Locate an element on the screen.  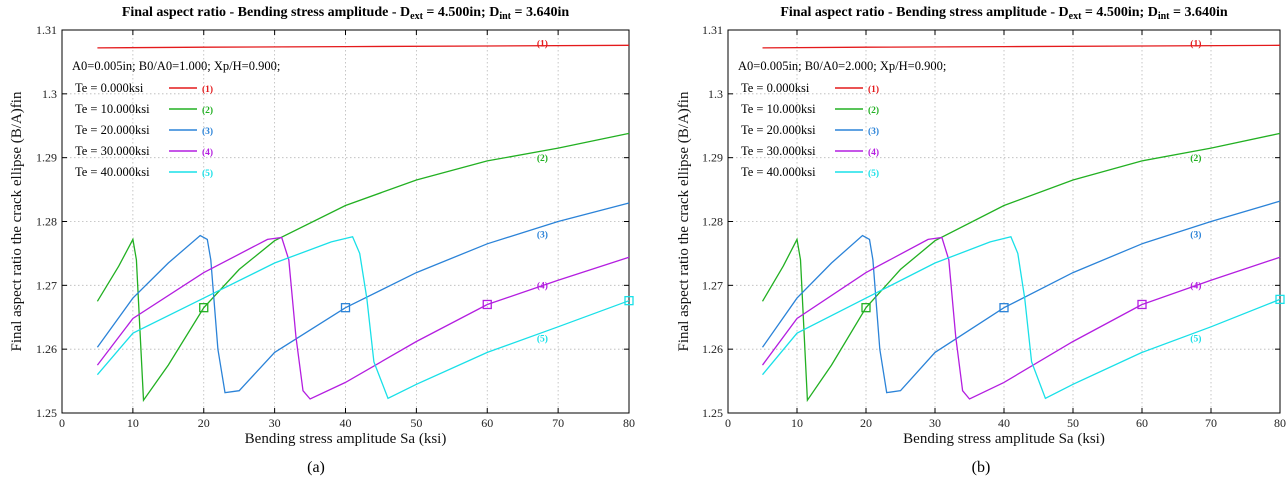
caption-b: (b) is located at coordinates (981, 467).